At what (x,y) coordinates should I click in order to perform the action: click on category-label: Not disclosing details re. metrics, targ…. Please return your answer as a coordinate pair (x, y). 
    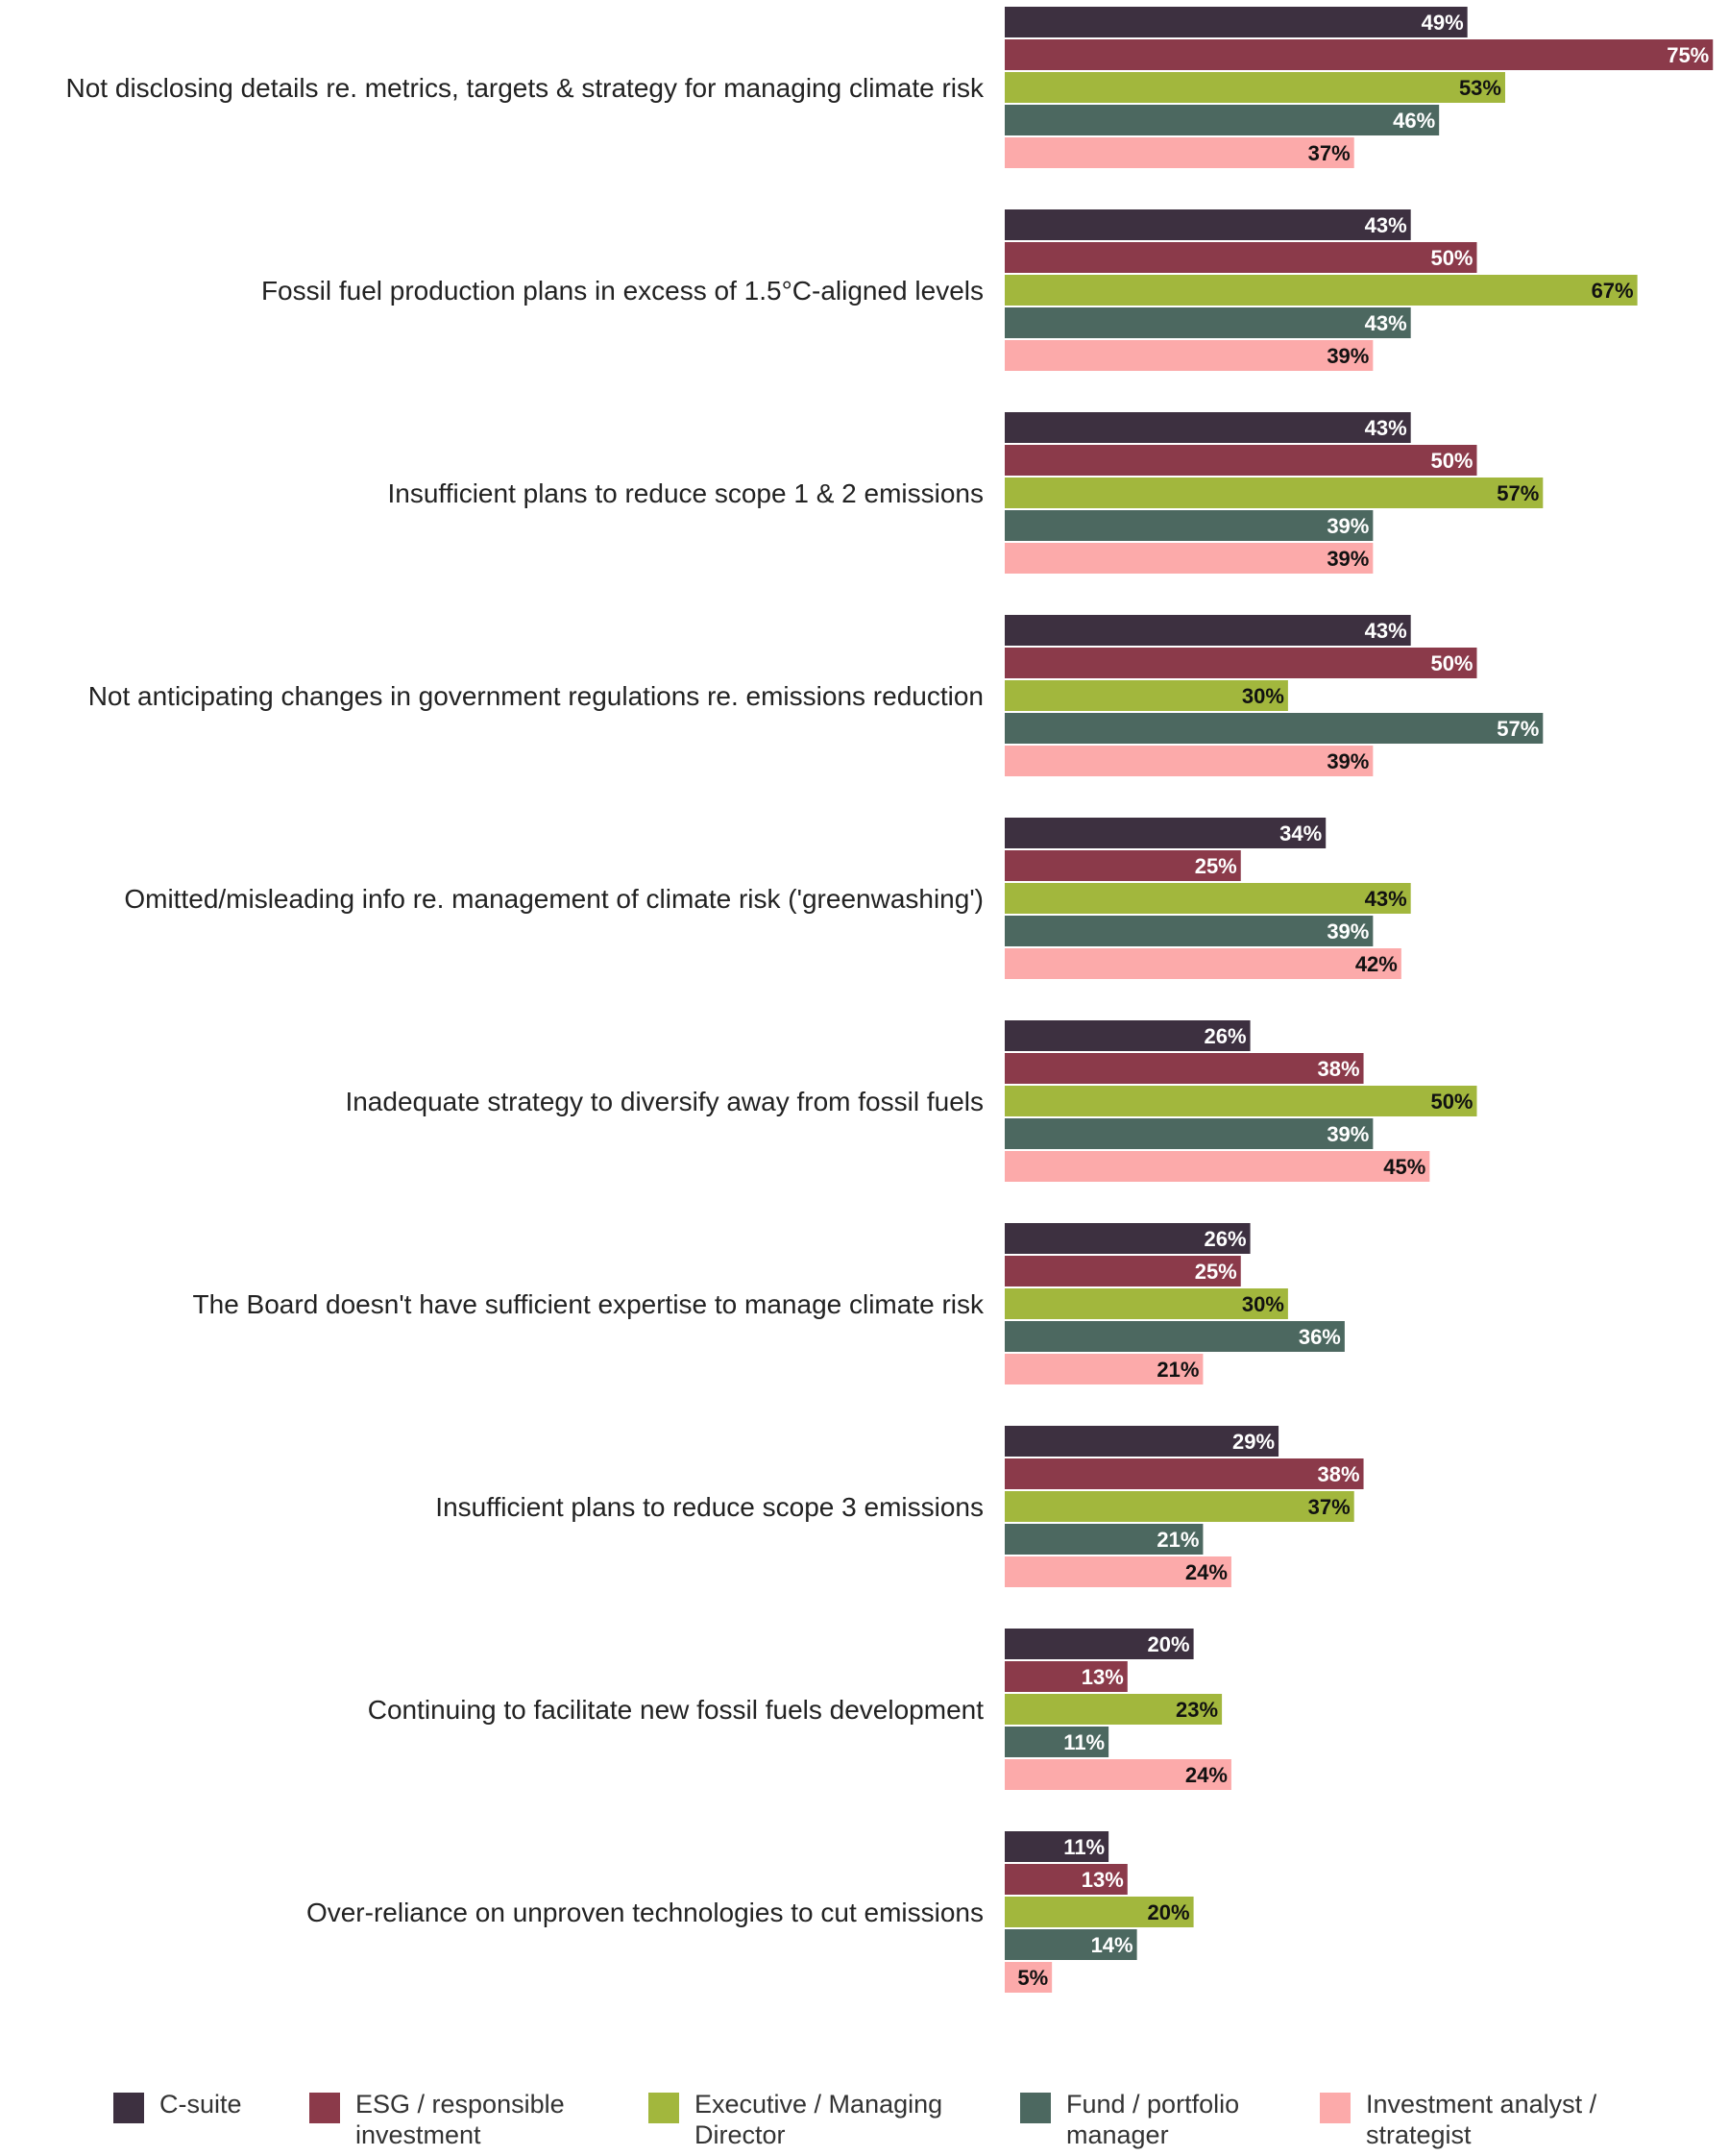
    Looking at the image, I should click on (525, 88).